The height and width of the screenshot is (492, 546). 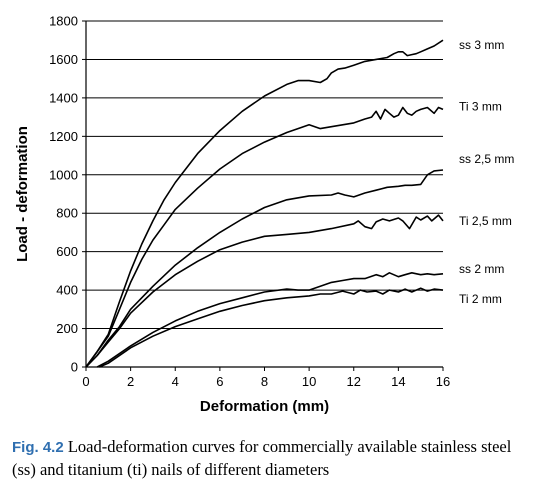 I want to click on series-line-ti-2-mm, so click(x=271, y=327).